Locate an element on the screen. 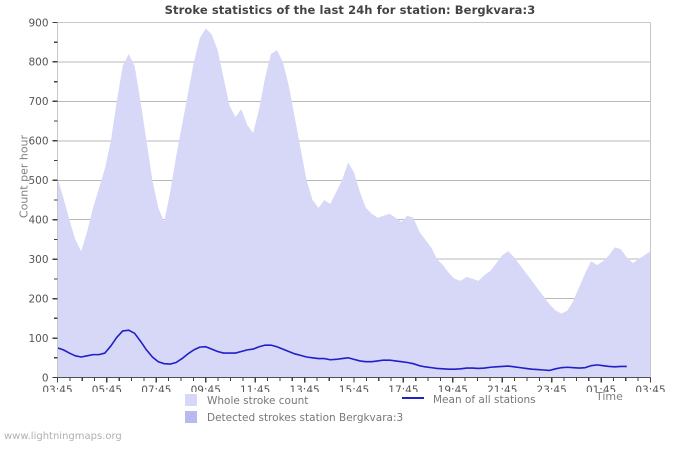  x-tick-label: 01:45 is located at coordinates (601, 389).